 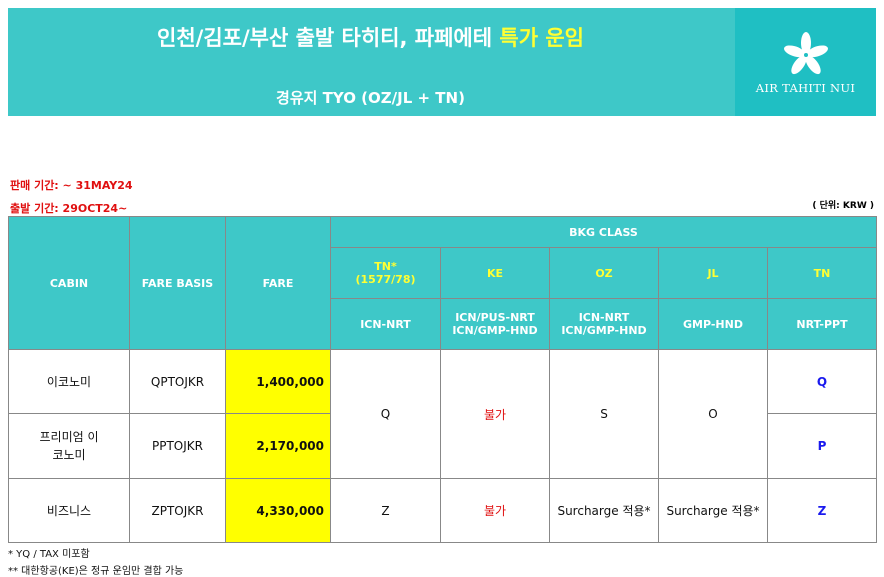 What do you see at coordinates (177, 510) in the screenshot?
I see `fare-basis-cell: ZPTOJKR` at bounding box center [177, 510].